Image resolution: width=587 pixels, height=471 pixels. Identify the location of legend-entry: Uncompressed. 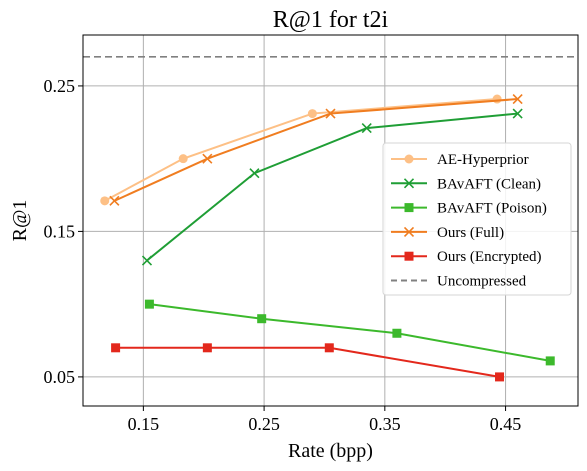
(459, 282).